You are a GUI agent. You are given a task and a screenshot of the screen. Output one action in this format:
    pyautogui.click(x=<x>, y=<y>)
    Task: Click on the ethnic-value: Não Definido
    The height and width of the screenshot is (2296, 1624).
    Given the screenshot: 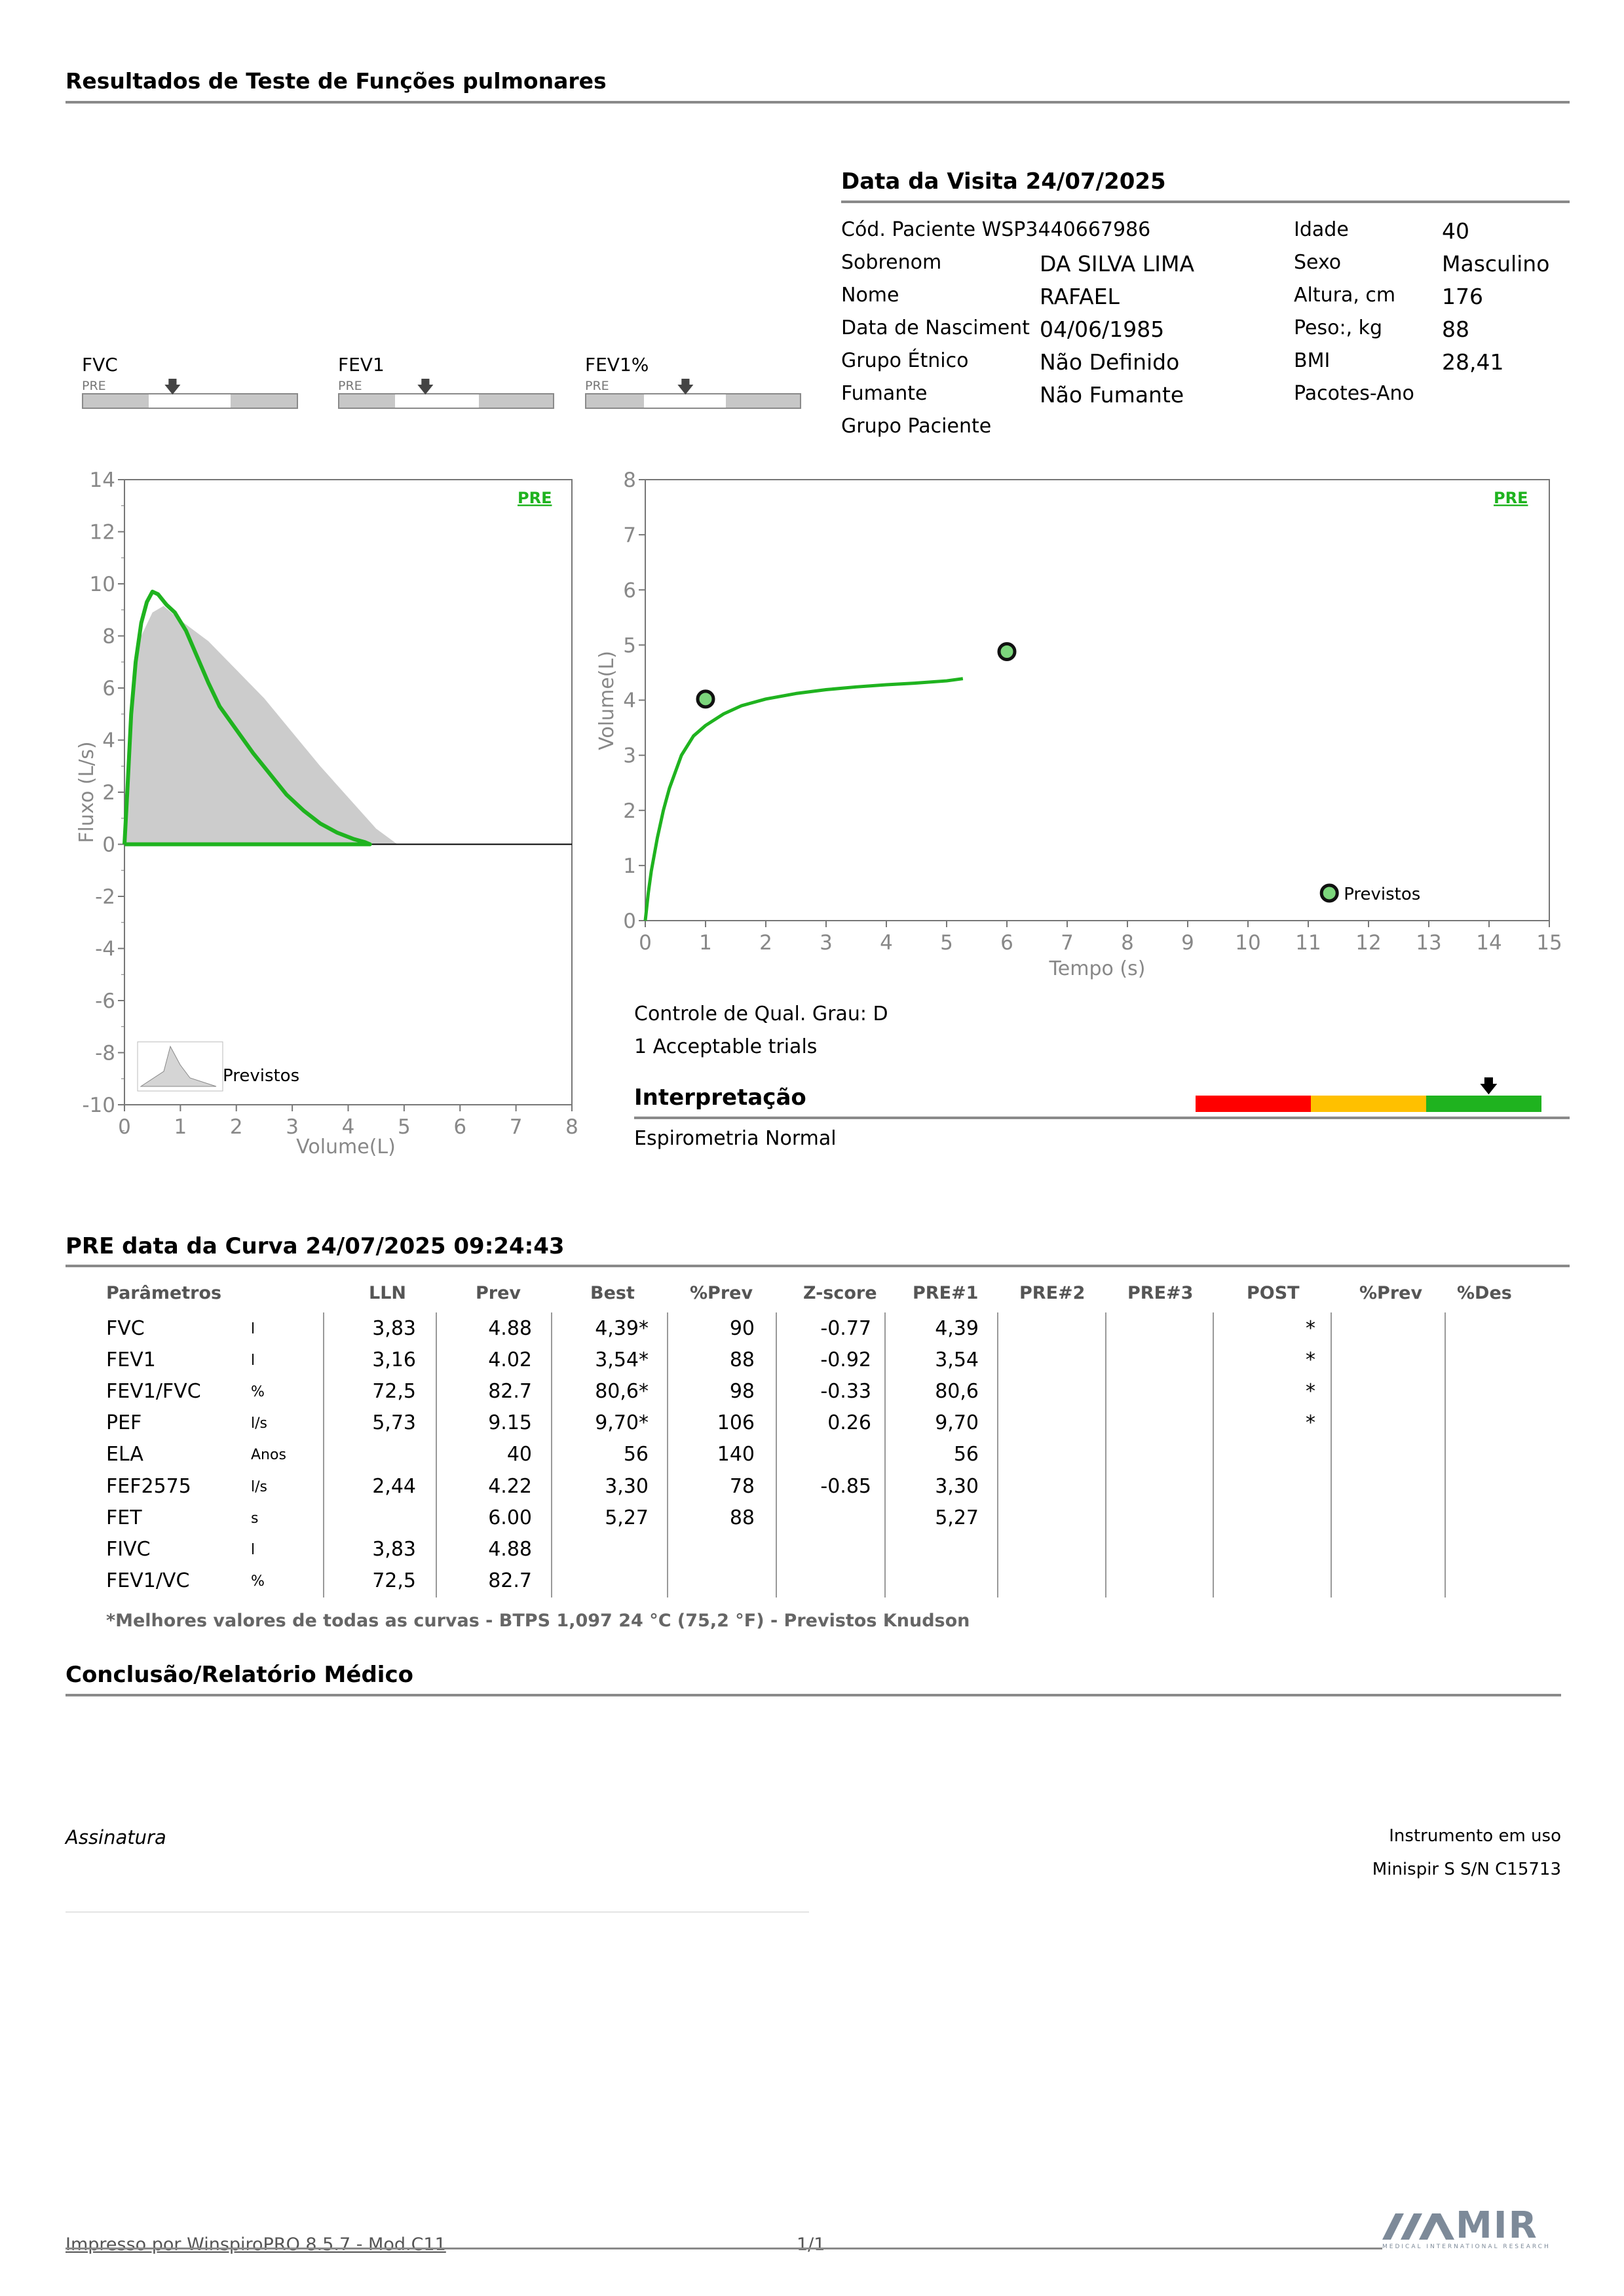 What is the action you would take?
    pyautogui.click(x=1110, y=362)
    